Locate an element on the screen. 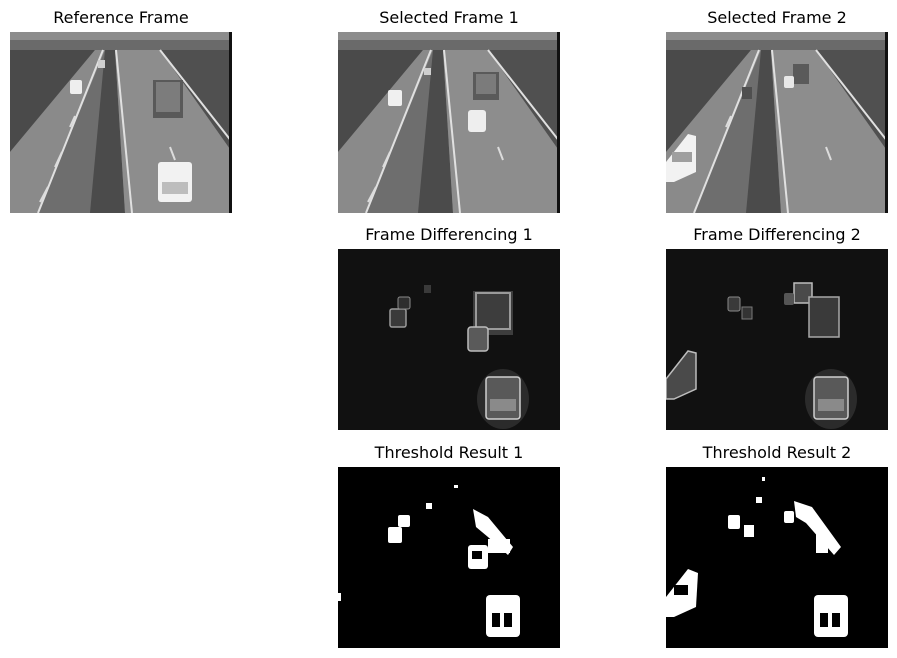  threshold-result-2-image is located at coordinates (777, 557).